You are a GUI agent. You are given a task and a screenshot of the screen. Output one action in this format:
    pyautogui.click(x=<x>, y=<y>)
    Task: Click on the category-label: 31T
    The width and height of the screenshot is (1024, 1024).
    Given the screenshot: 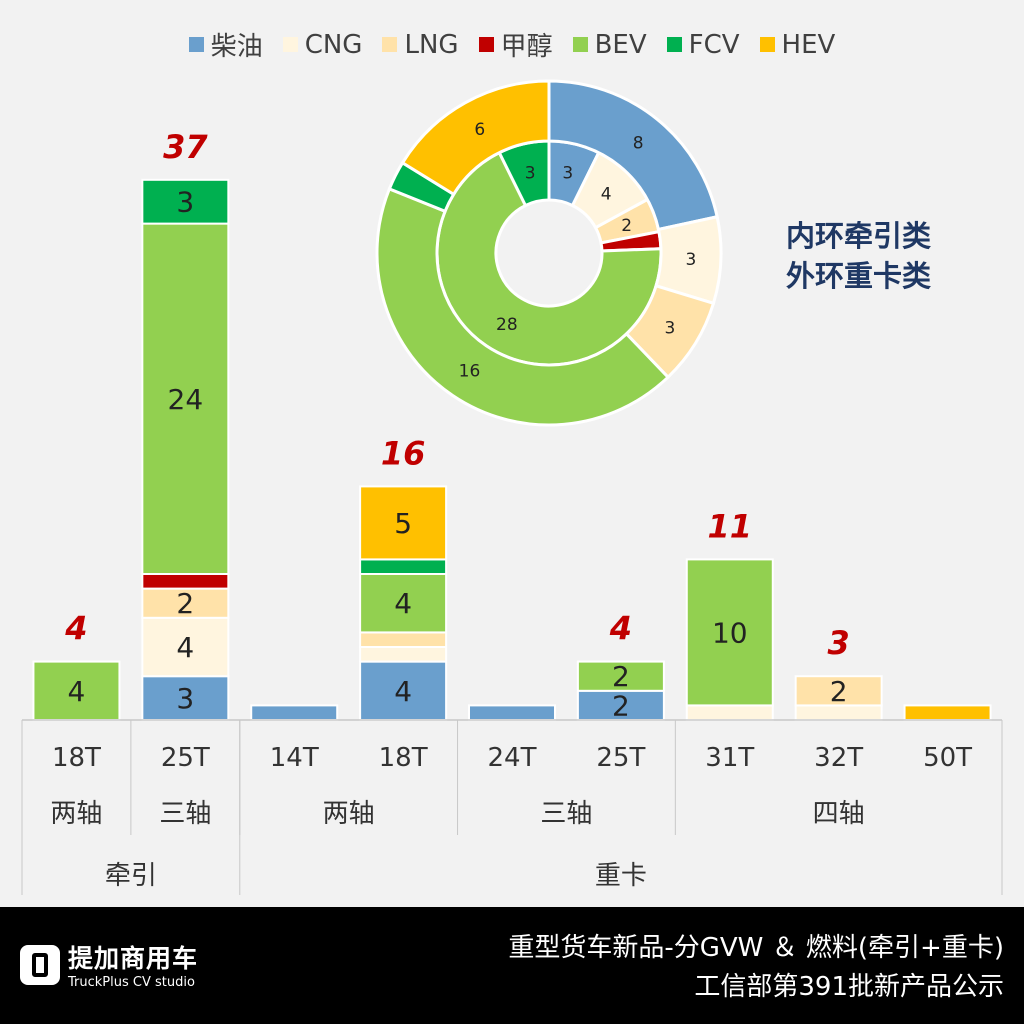 What is the action you would take?
    pyautogui.click(x=729, y=758)
    